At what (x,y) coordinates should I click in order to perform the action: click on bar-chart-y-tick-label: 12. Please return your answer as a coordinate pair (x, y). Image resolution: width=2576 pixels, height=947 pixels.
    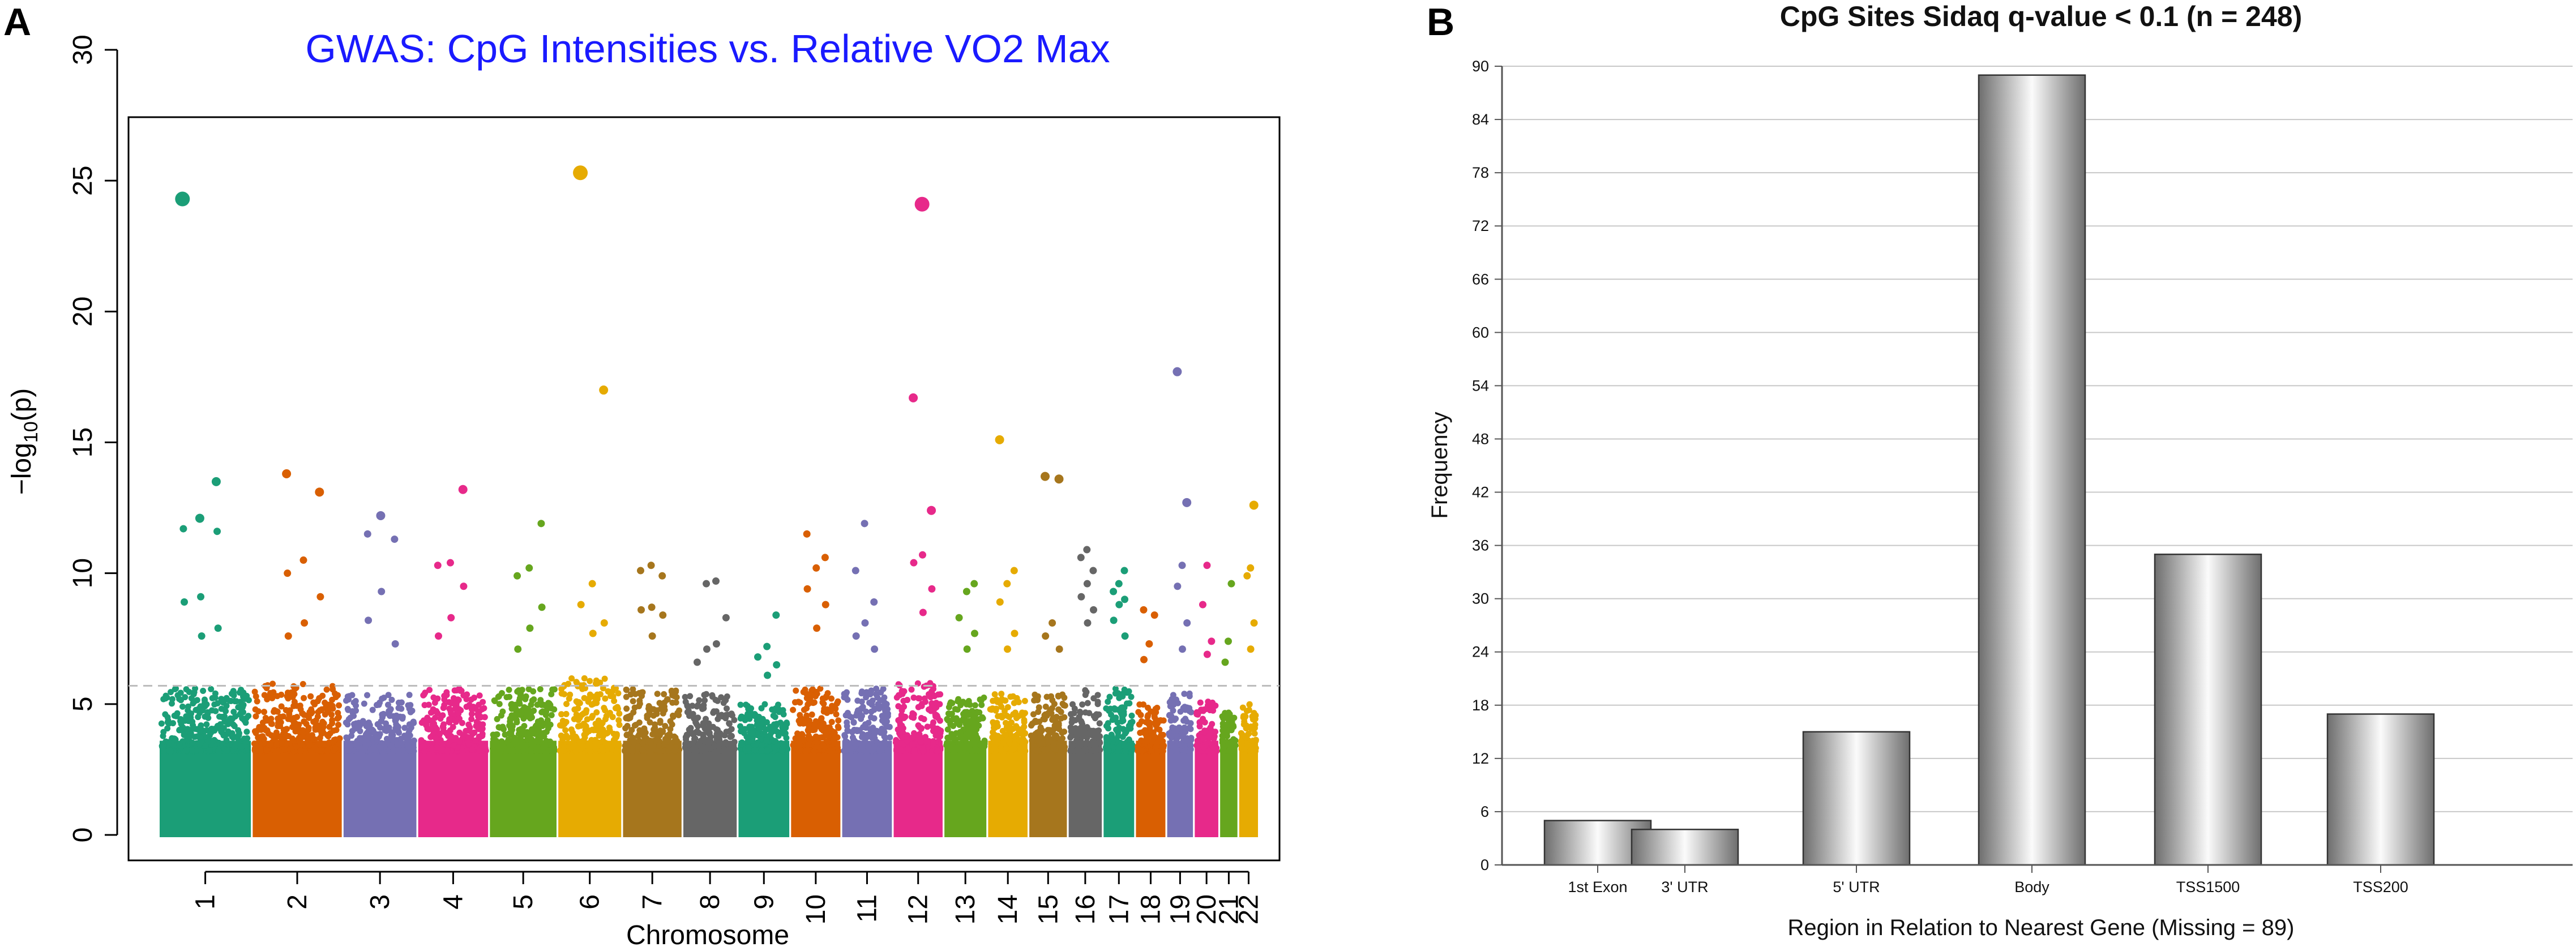
    Looking at the image, I should click on (1480, 758).